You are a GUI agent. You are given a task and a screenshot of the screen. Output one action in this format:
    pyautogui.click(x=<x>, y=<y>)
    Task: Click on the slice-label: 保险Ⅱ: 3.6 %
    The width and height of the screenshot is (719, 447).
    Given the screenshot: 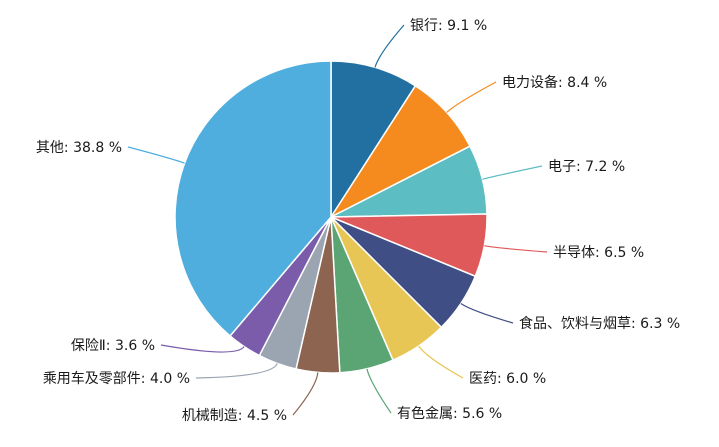 What is the action you would take?
    pyautogui.click(x=113, y=346)
    